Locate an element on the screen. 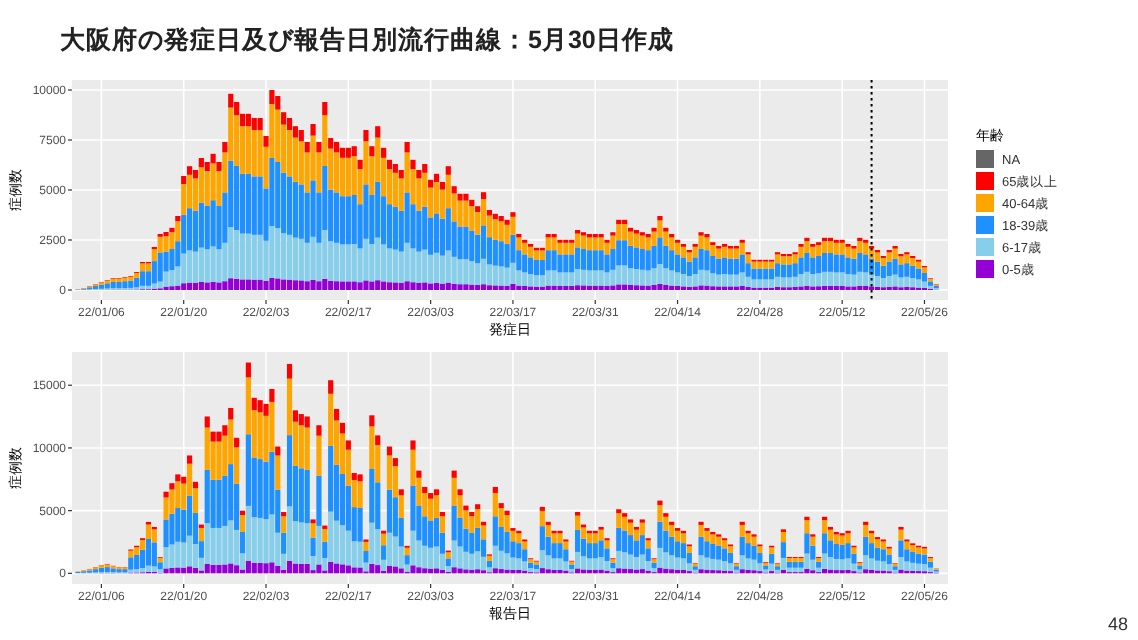 The width and height of the screenshot is (1138, 640). chart-title: 大阪府の発症日及び報告日別流行曲線：5月30日作成 is located at coordinates (367, 39).